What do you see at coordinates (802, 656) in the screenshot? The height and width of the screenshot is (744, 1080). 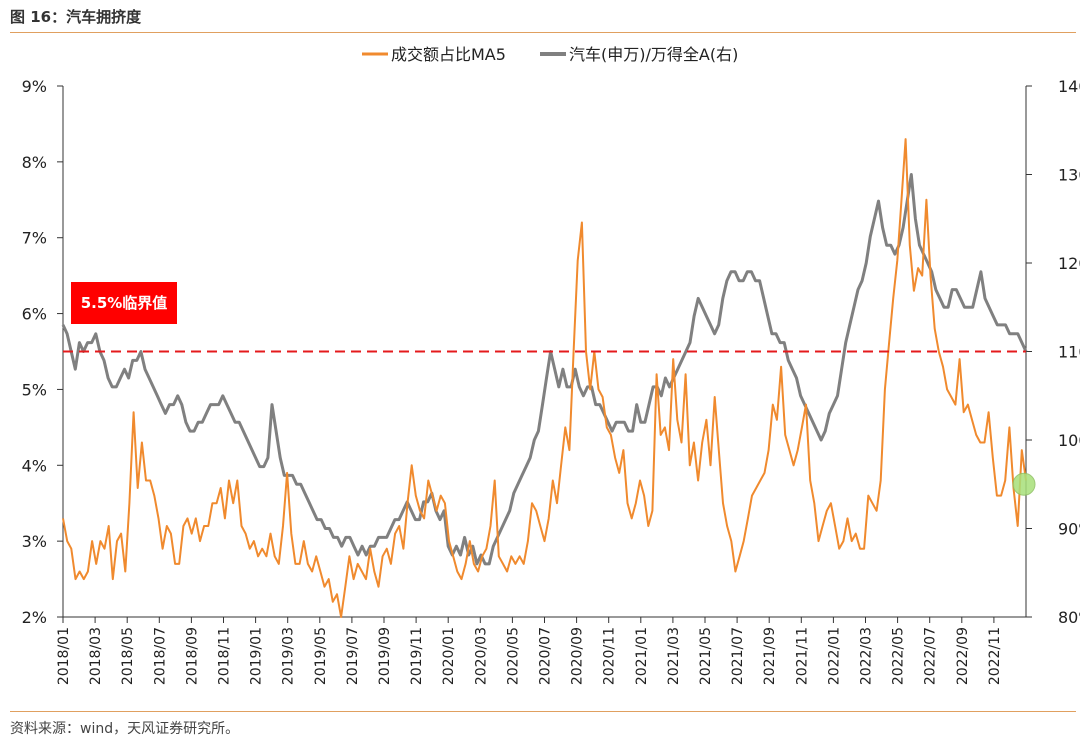 I see `x-tick-label: 2021/11` at bounding box center [802, 656].